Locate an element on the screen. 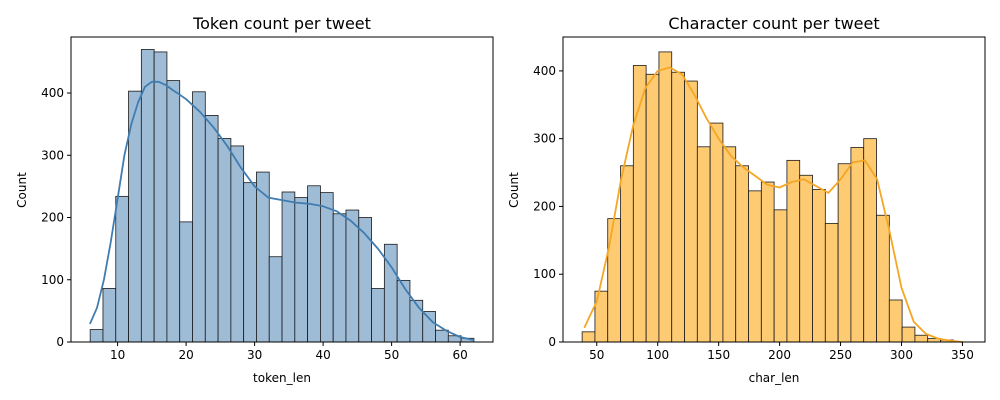 The height and width of the screenshot is (400, 1000). x-tick-label: 30 is located at coordinates (254, 355).